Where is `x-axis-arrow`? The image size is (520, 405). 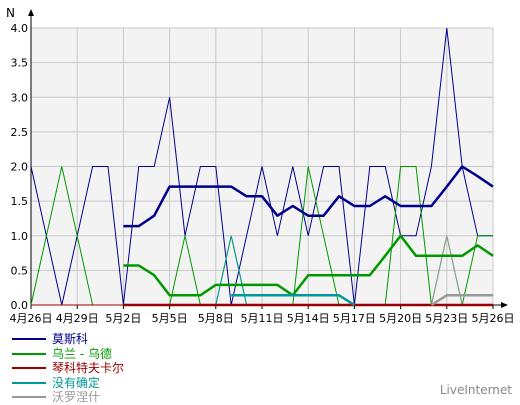 x-axis-arrow is located at coordinates (504, 305).